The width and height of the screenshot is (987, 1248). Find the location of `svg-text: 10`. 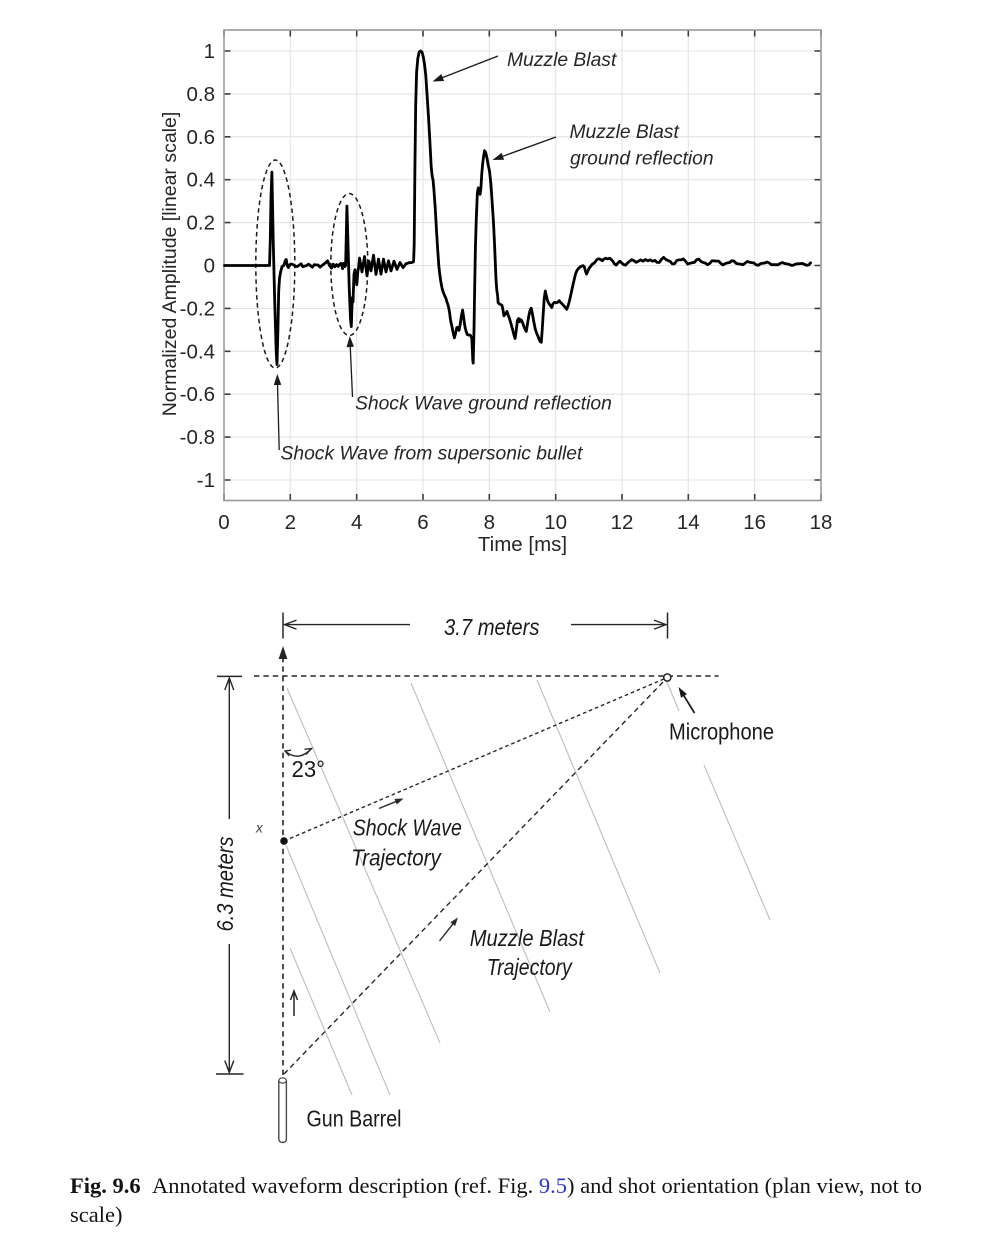

svg-text: 10 is located at coordinates (555, 522).